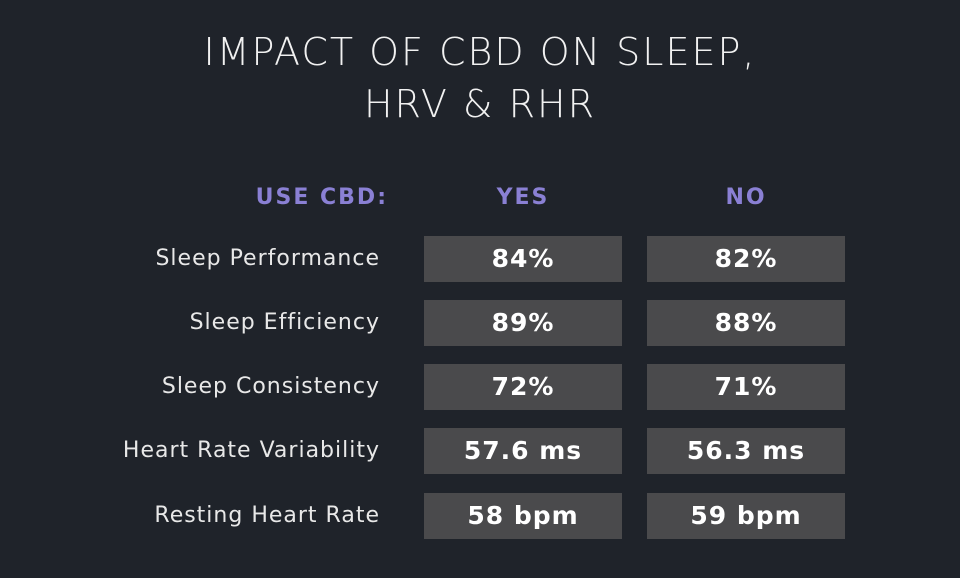 The height and width of the screenshot is (578, 960). Describe the element at coordinates (267, 515) in the screenshot. I see `row-label-resting-heart-rate: Resting Heart Rate` at that location.